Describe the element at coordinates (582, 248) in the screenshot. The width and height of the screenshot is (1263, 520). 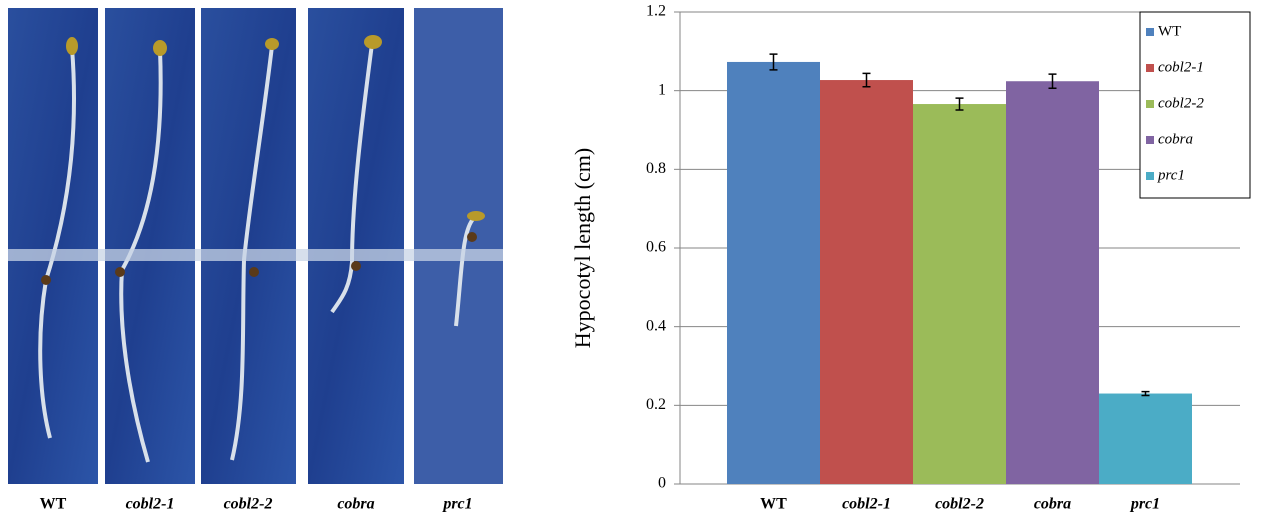
I see `y-axis-label: Hypocotyl length (cm)` at that location.